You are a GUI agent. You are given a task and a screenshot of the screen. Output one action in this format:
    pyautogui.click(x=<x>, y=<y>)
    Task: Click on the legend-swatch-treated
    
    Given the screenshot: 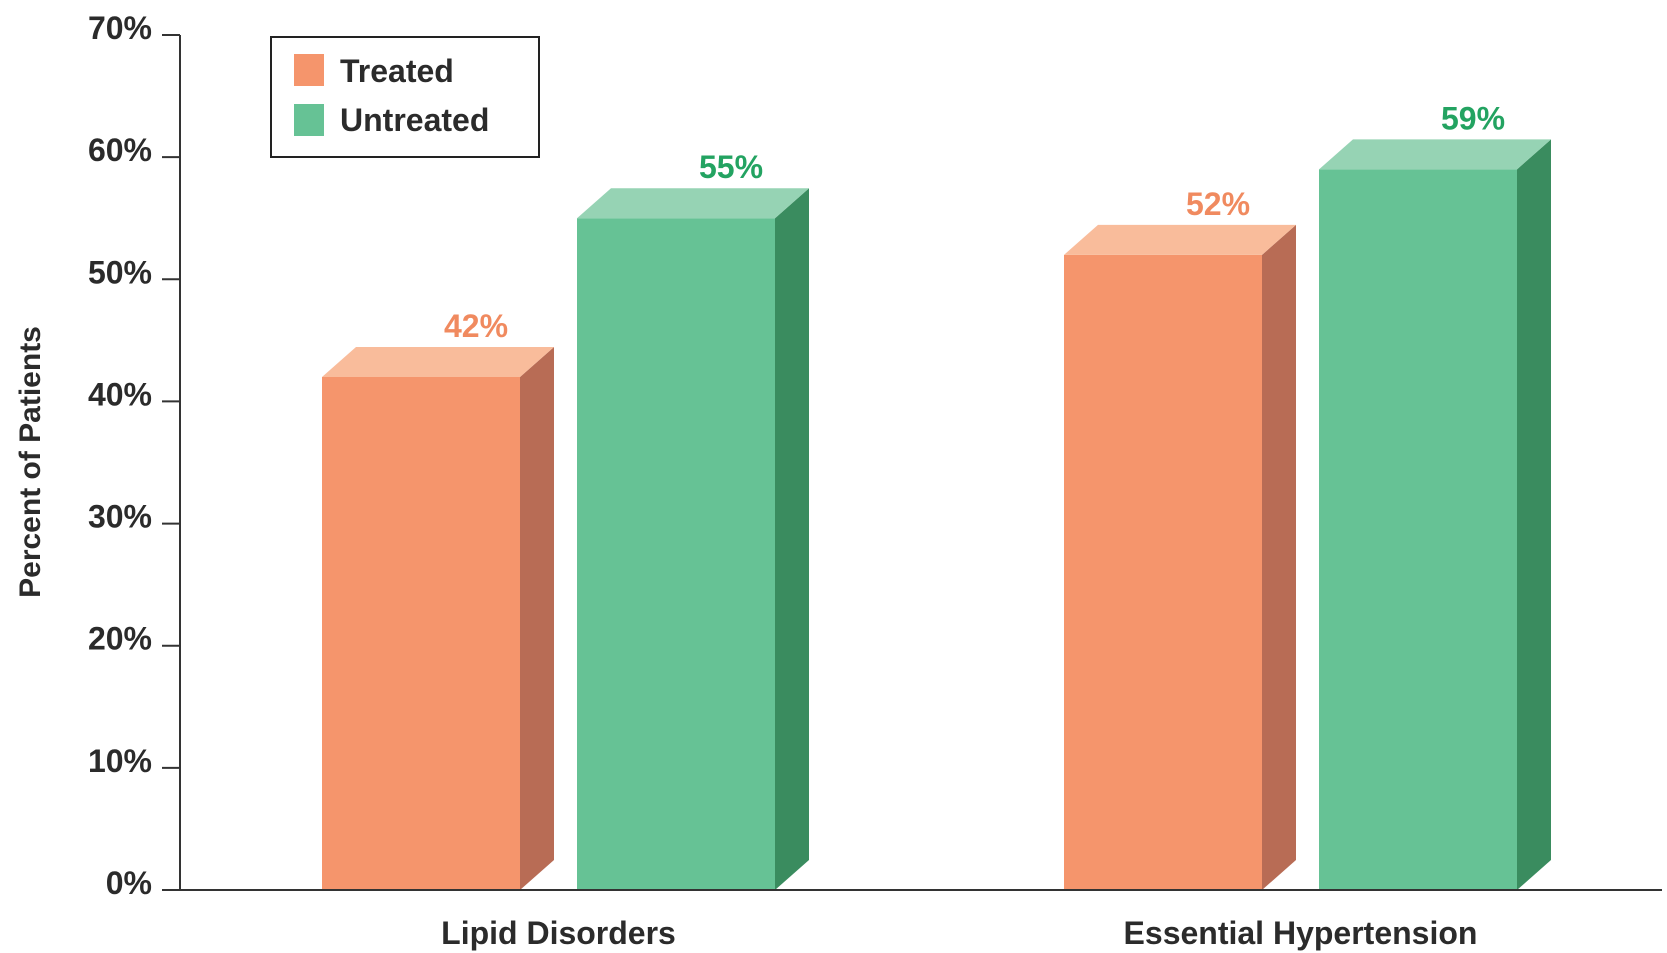 What is the action you would take?
    pyautogui.click(x=309, y=70)
    